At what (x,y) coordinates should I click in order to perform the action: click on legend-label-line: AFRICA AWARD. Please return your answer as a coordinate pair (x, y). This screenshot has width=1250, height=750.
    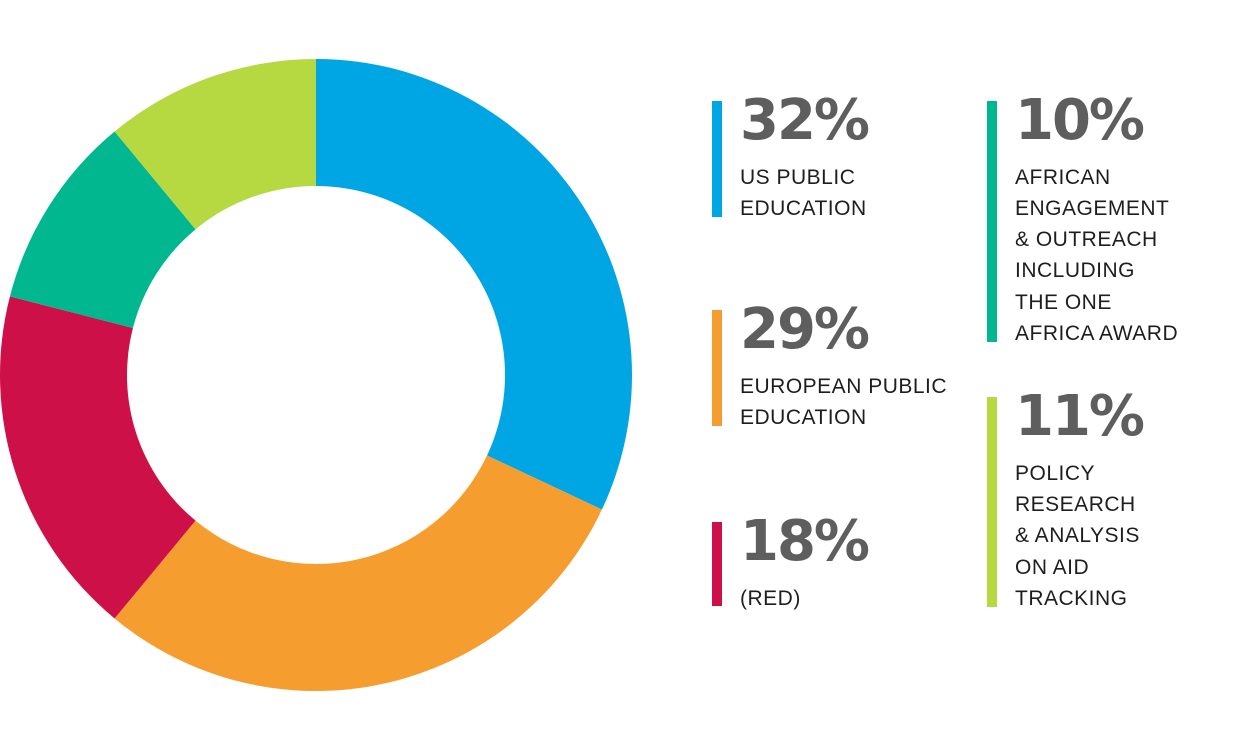
    Looking at the image, I should click on (1097, 333).